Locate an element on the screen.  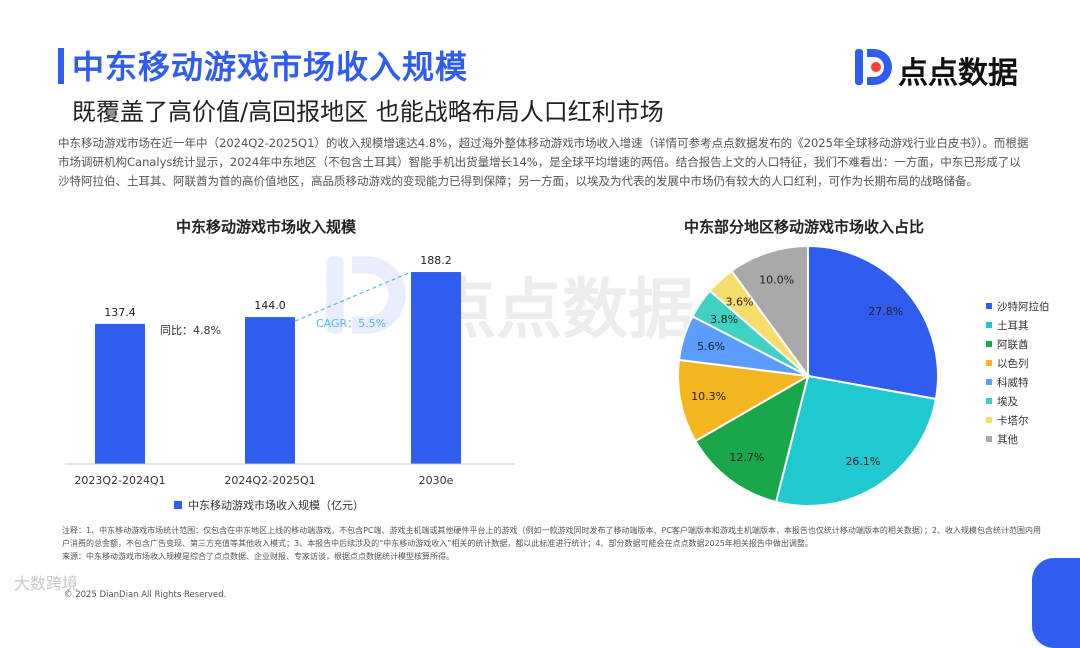
copyright: © 2025 DianDian All Rights Reserved. is located at coordinates (145, 595).